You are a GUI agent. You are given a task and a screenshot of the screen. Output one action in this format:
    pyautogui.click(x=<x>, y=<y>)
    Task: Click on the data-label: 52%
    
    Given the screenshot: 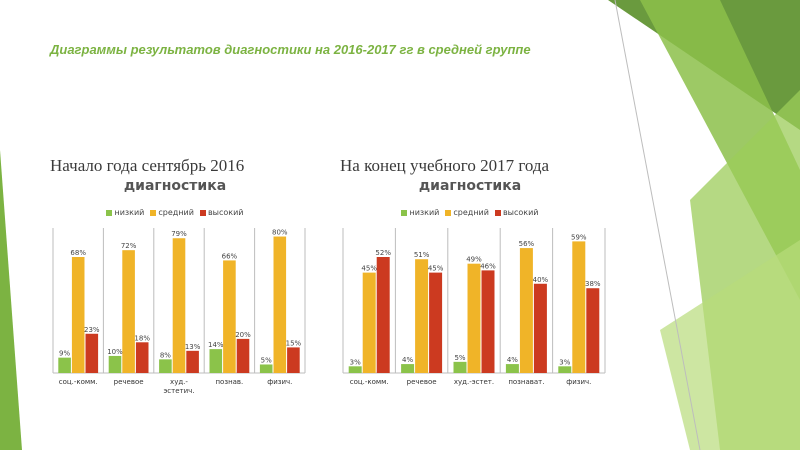 What is the action you would take?
    pyautogui.click(x=383, y=253)
    